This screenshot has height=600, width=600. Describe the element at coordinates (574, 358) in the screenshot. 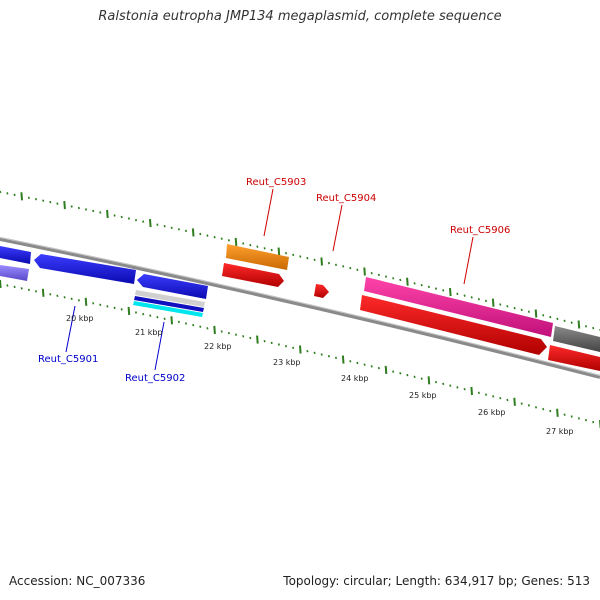

I see `gene-arrow-red-right` at that location.